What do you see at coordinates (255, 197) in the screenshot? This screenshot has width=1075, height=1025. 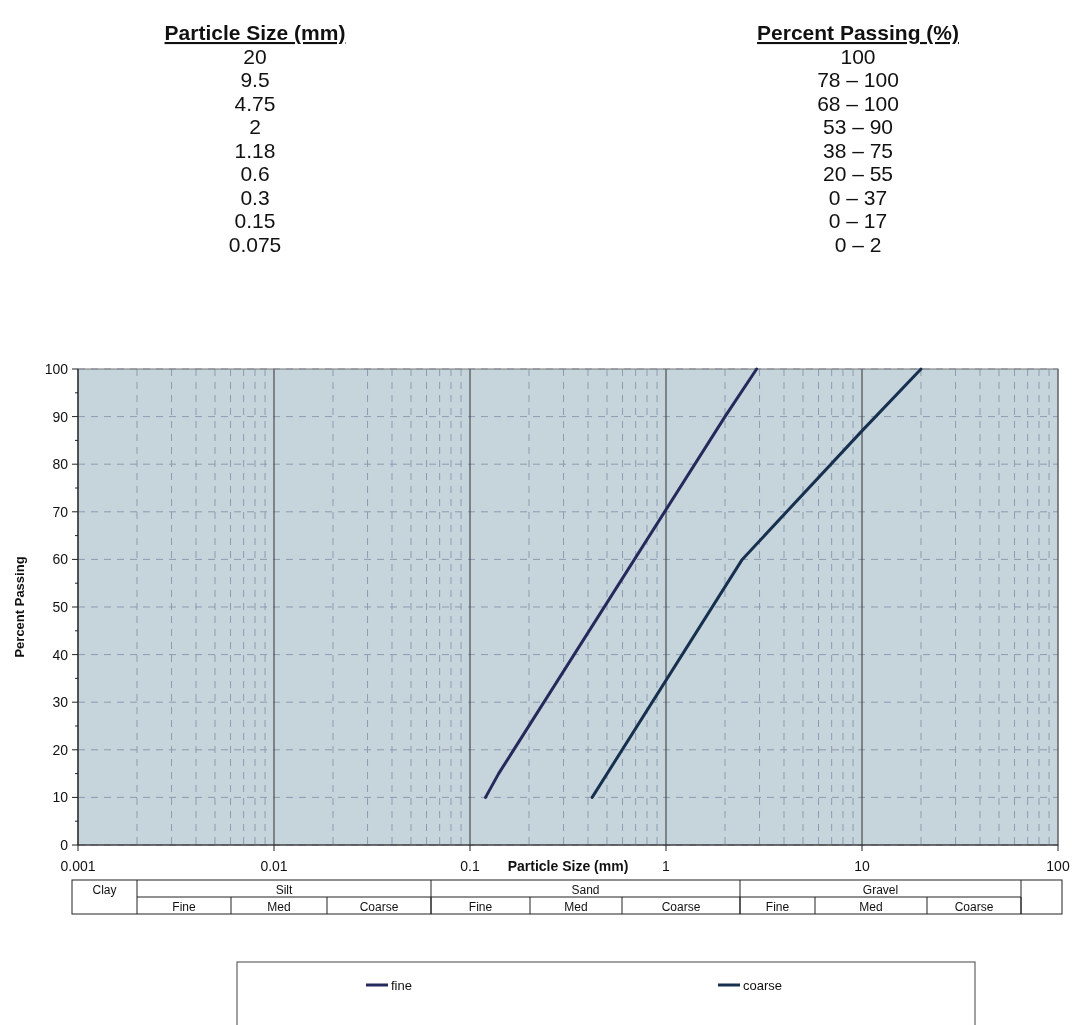 I see `text: 0.3` at bounding box center [255, 197].